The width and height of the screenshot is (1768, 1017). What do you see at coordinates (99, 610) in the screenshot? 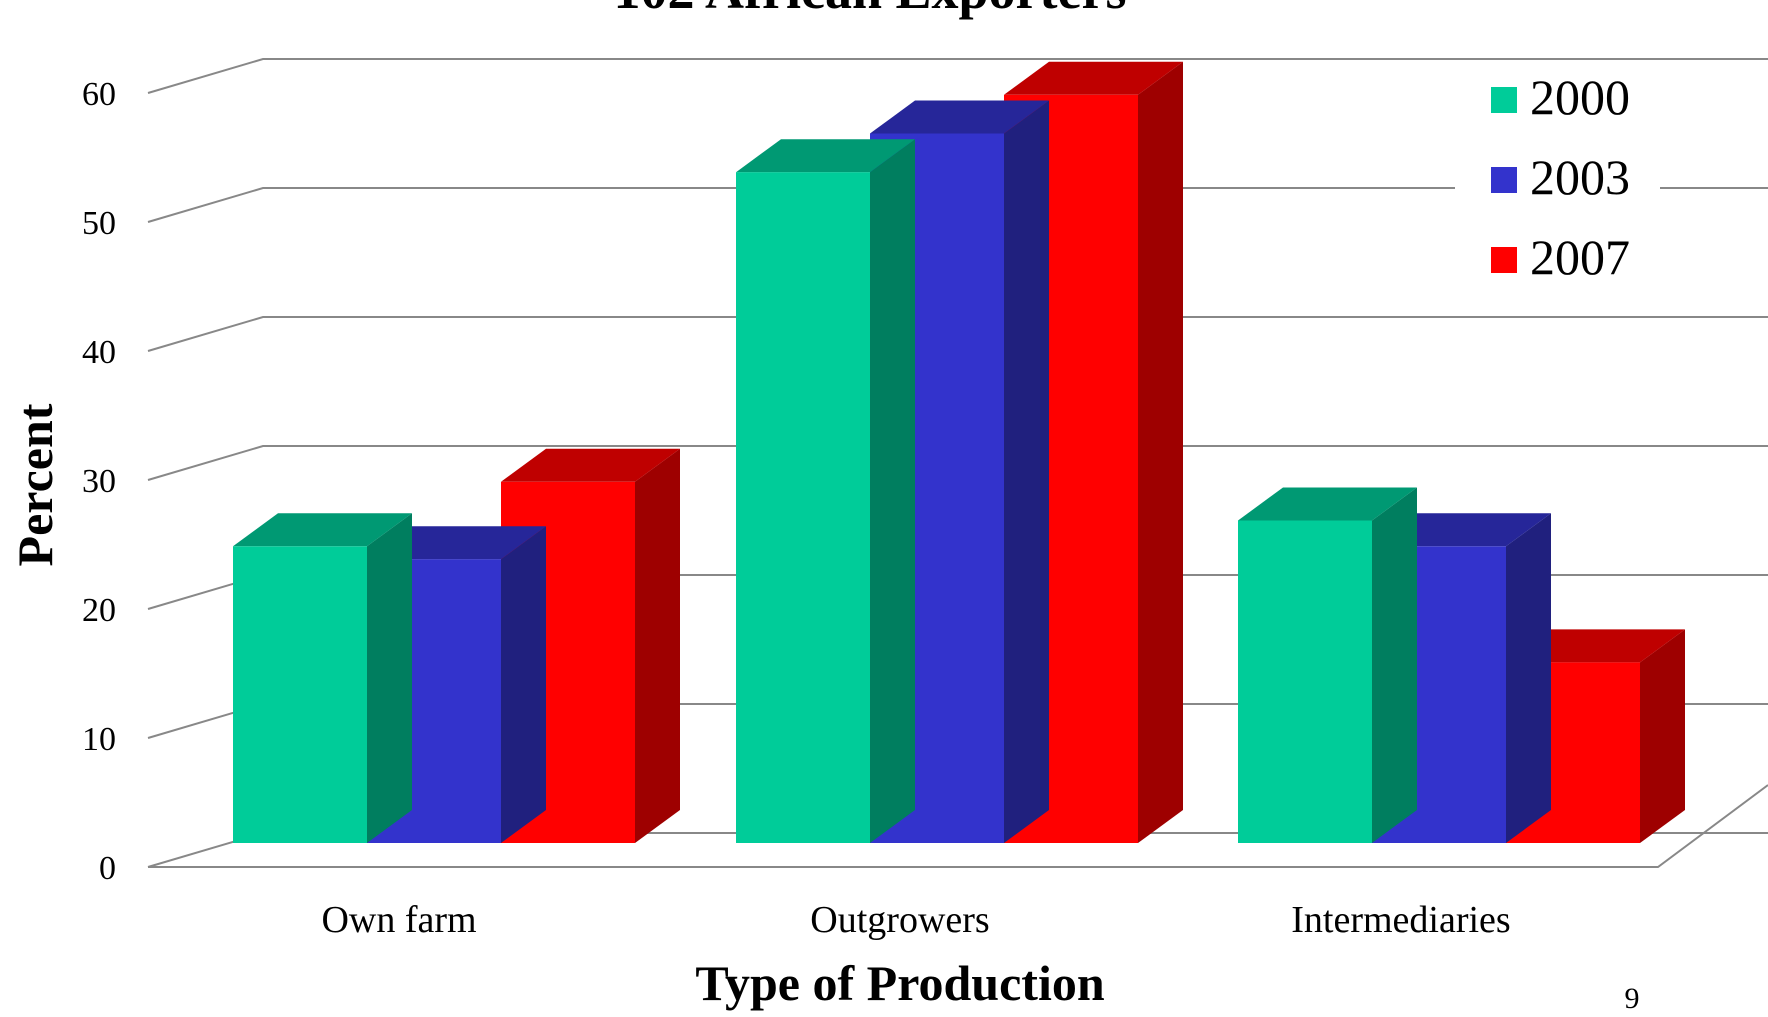
I see `y-tick-label: 20` at bounding box center [99, 610].